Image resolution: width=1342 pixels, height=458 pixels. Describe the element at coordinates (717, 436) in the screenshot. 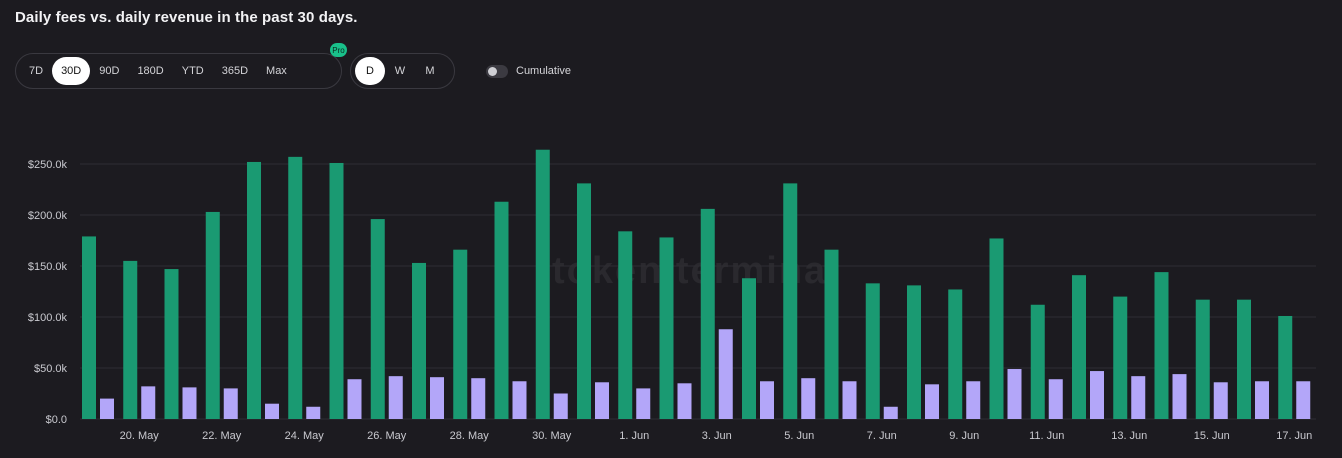

I see `x-tick-label: 3. Jun` at that location.